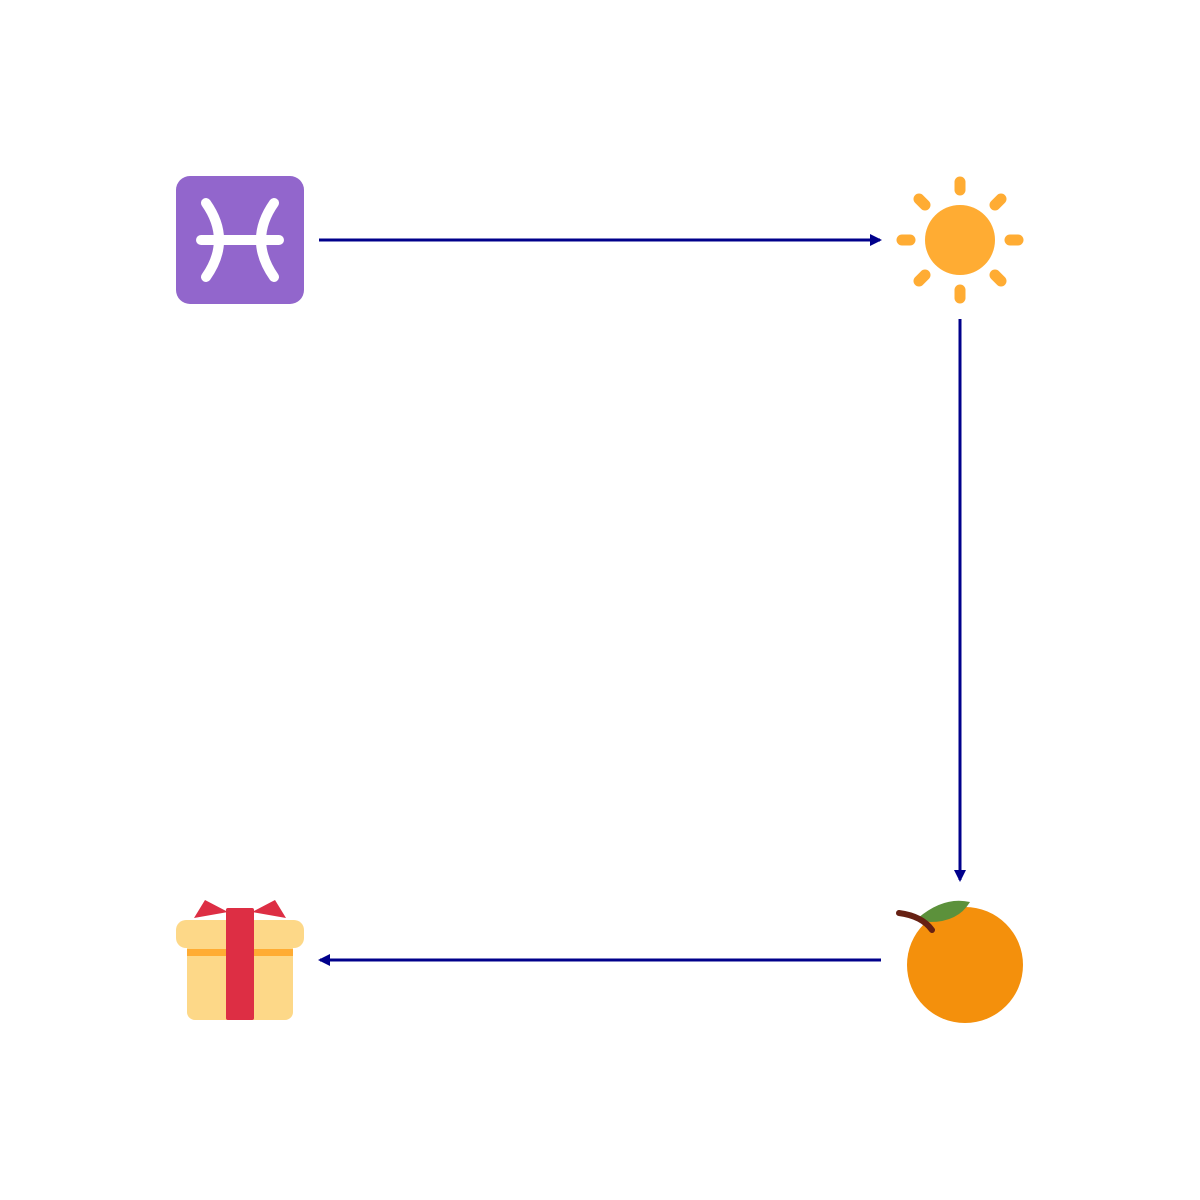 The width and height of the screenshot is (1200, 1200). Describe the element at coordinates (240, 240) in the screenshot. I see `pisces-icon` at that location.